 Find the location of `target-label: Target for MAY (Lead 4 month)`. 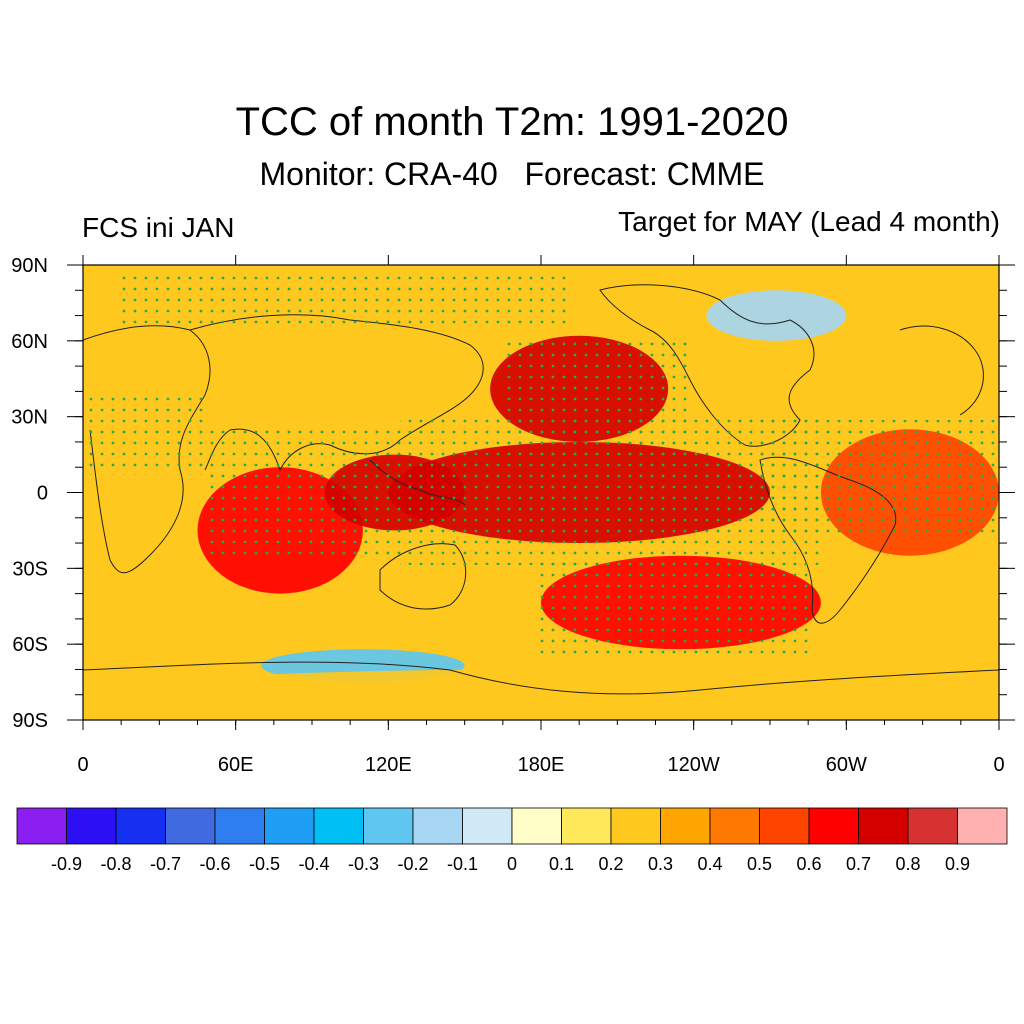

target-label: Target for MAY (Lead 4 month) is located at coordinates (809, 221).